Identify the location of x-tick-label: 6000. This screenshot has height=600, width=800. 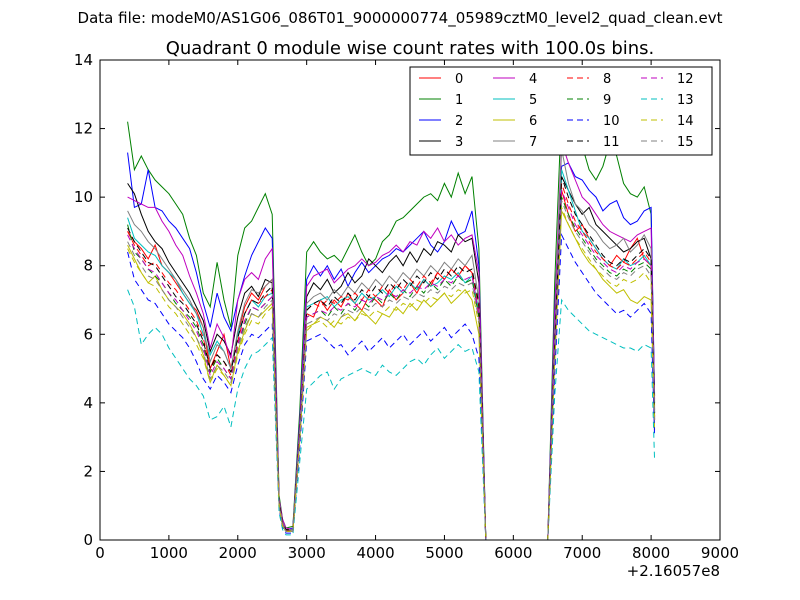
(513, 553).